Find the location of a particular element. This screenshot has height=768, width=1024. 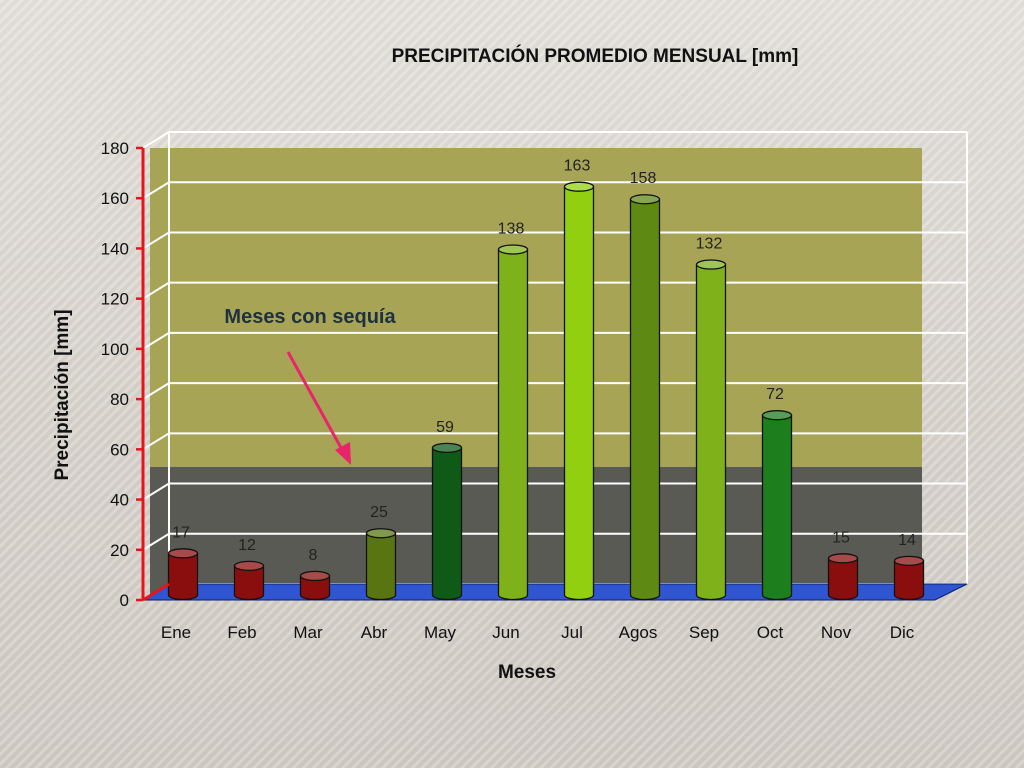

y-axis-title: Precipitación [mm] is located at coordinates (62, 394).